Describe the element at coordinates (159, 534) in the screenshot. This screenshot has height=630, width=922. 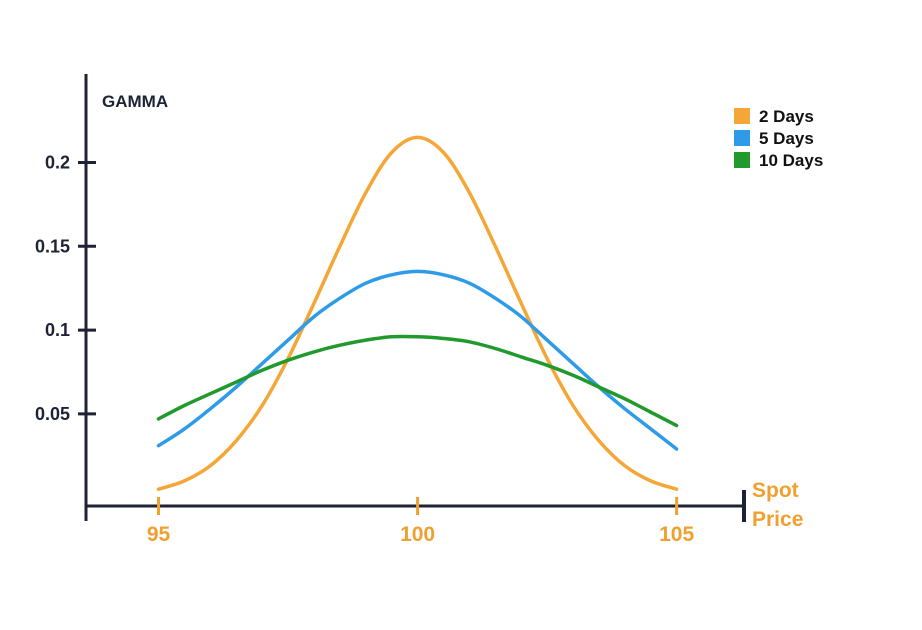
I see `x-tick-label: 95` at that location.